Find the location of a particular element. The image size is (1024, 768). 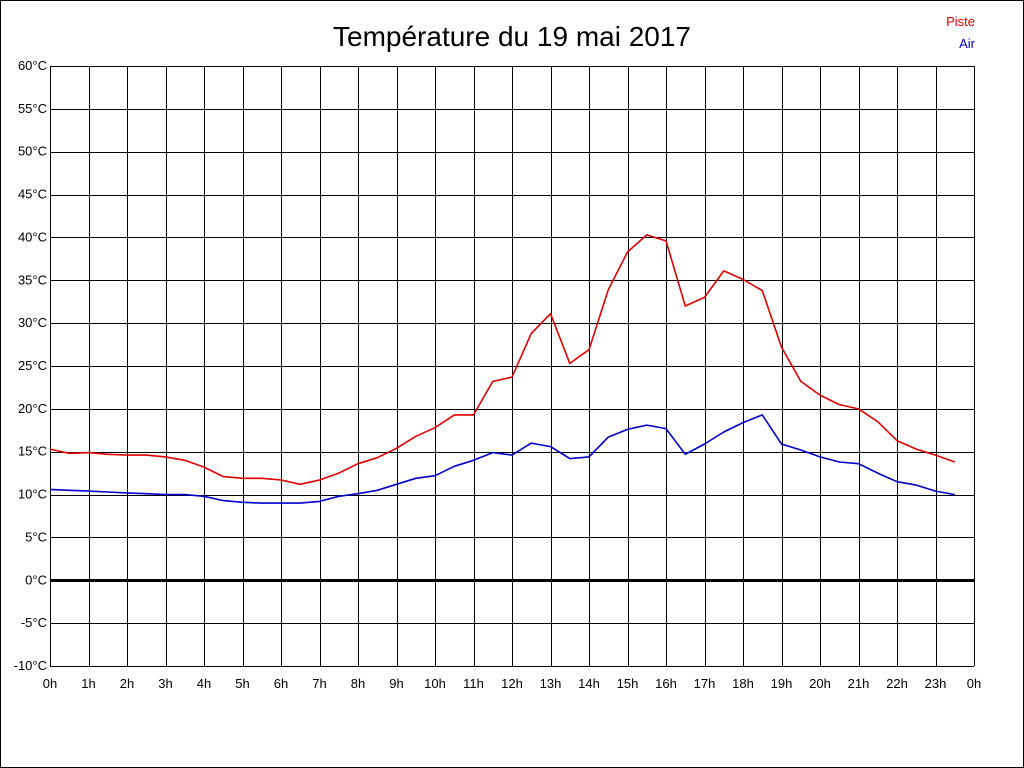

x-tick-label: 21h is located at coordinates (859, 683).